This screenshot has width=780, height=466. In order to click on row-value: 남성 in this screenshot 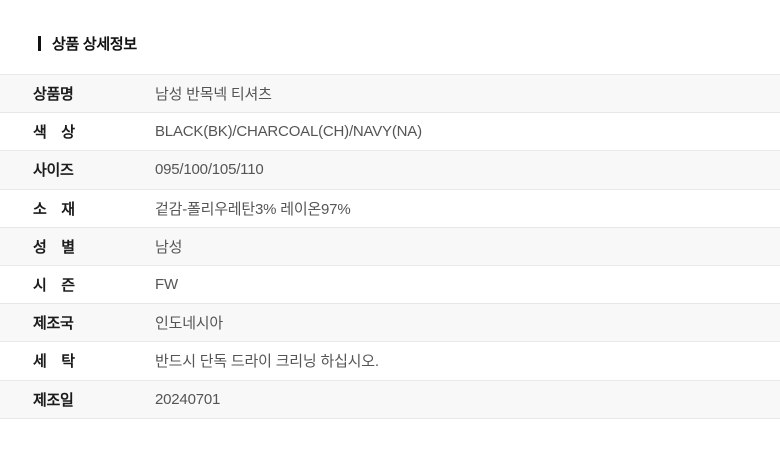, I will do `click(169, 247)`.